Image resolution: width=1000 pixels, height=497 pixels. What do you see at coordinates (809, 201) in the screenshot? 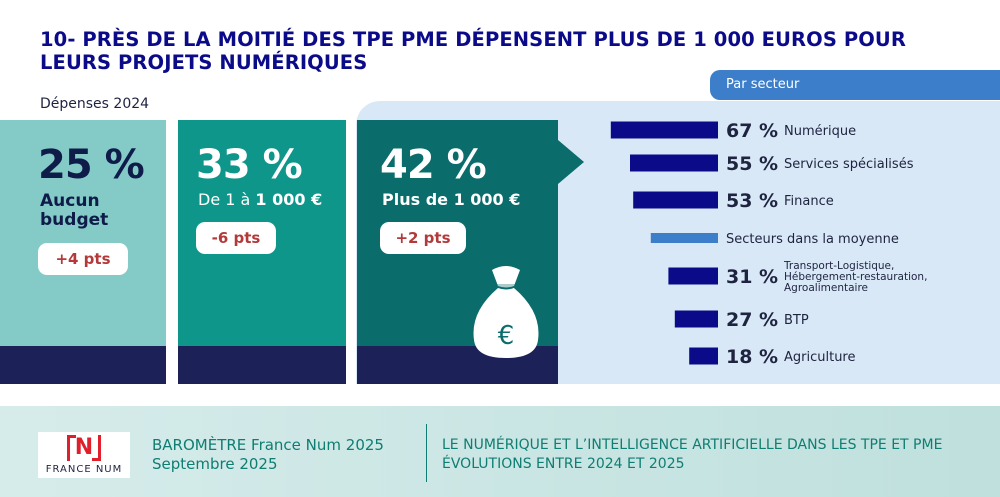
I see `category-label-2: Finance` at bounding box center [809, 201].